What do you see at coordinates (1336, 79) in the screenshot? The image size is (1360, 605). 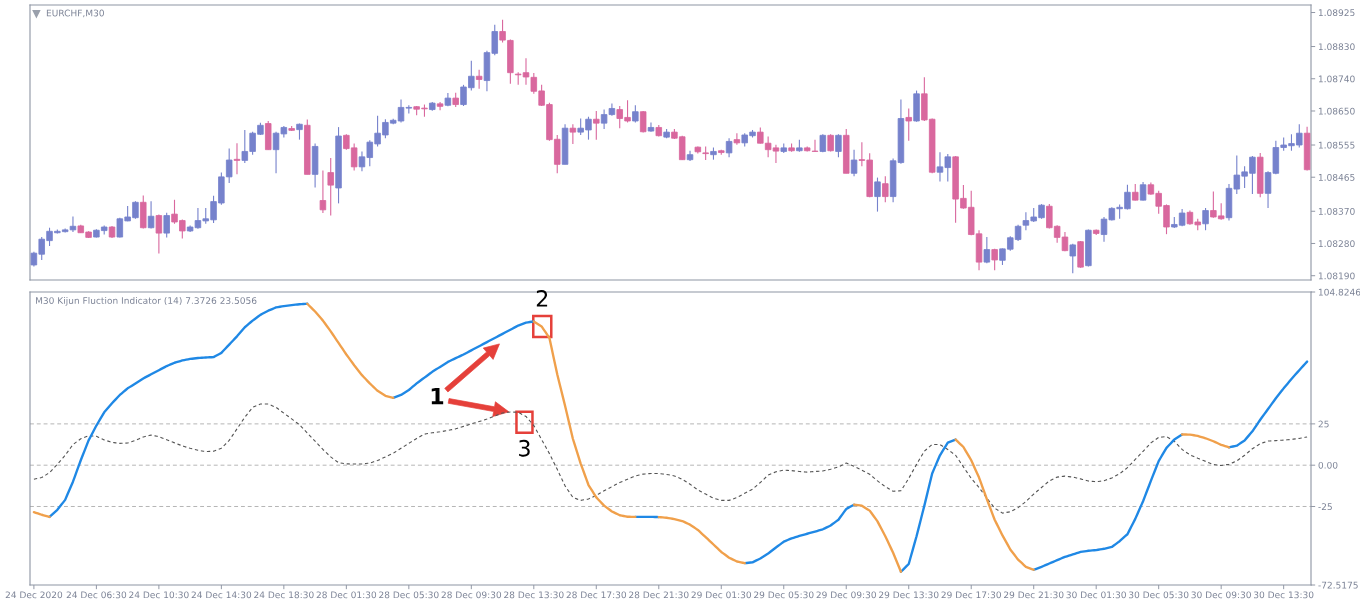 I see `y-tick-label: 1.08740` at bounding box center [1336, 79].